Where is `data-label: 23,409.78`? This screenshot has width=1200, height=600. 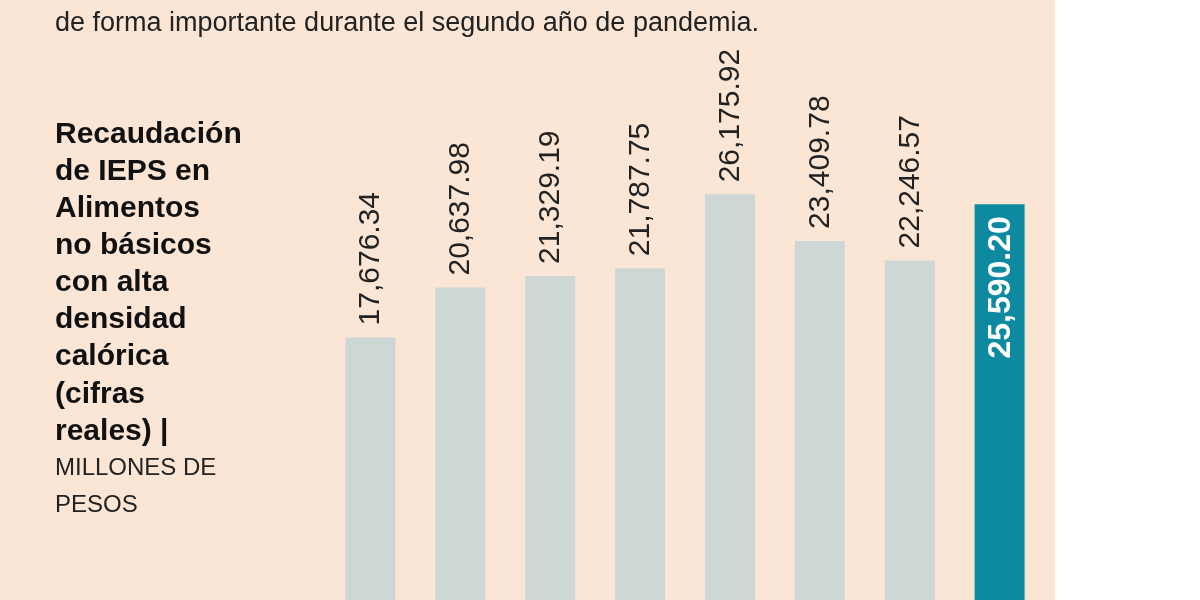
data-label: 23,409.78 is located at coordinates (818, 162).